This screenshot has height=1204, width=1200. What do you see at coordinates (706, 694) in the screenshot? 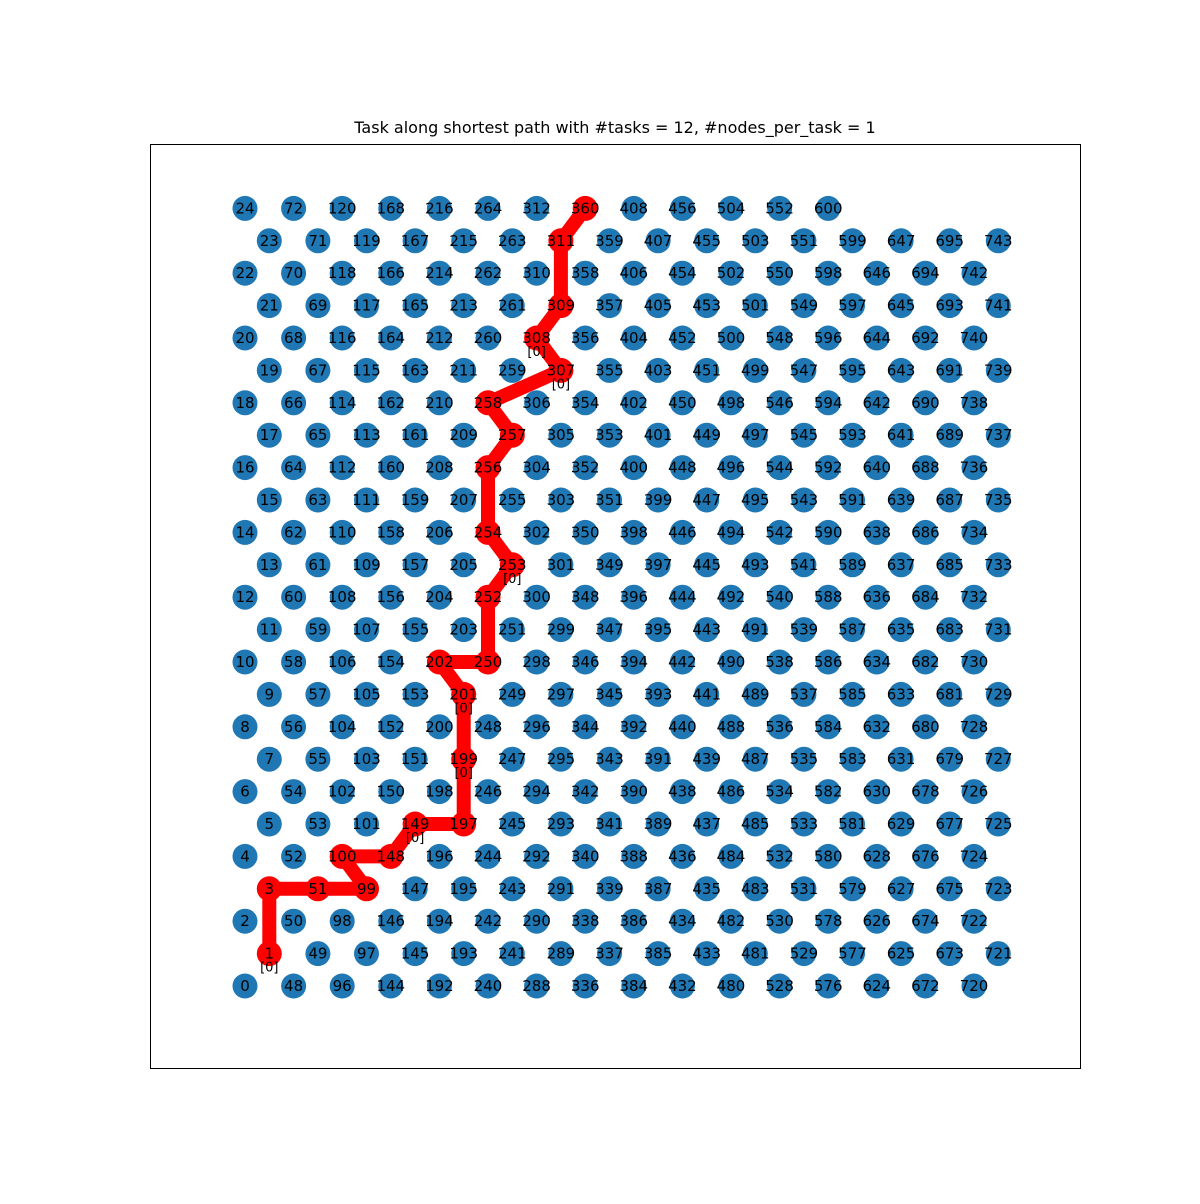
I see `node-label: 441` at bounding box center [706, 694].